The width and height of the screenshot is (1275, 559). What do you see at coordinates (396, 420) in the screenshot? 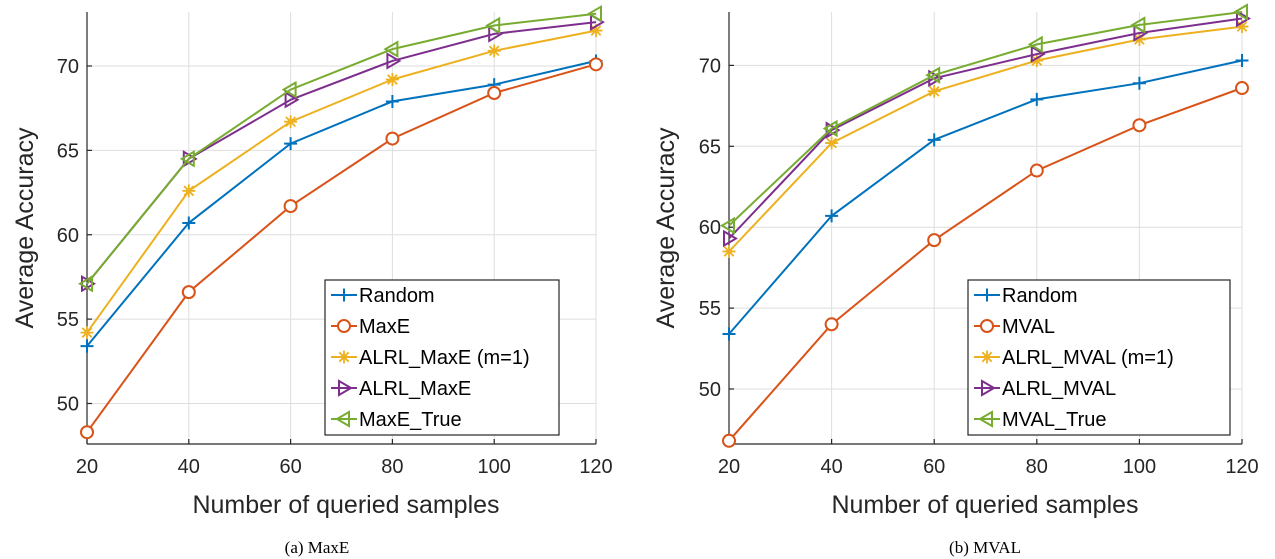
I see `legend-entry-maxe-true: MaxE_True` at bounding box center [396, 420].